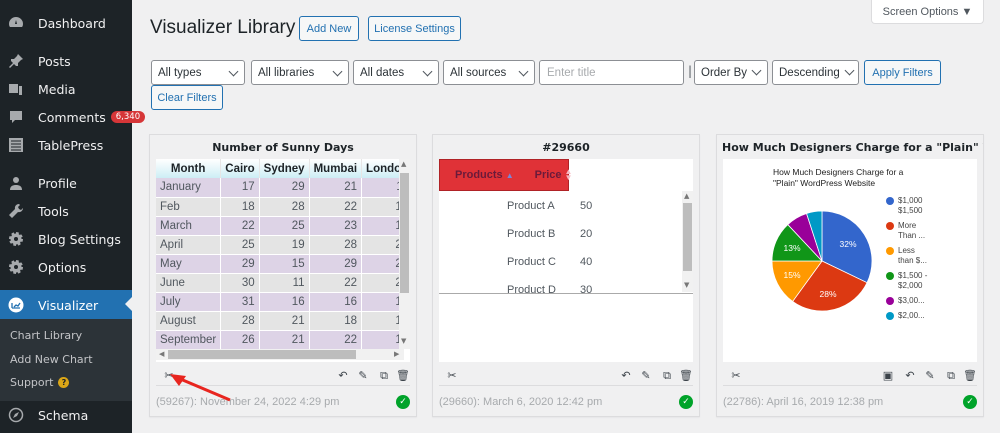 This screenshot has width=1000, height=433. I want to click on table-cell: May, so click(189, 264).